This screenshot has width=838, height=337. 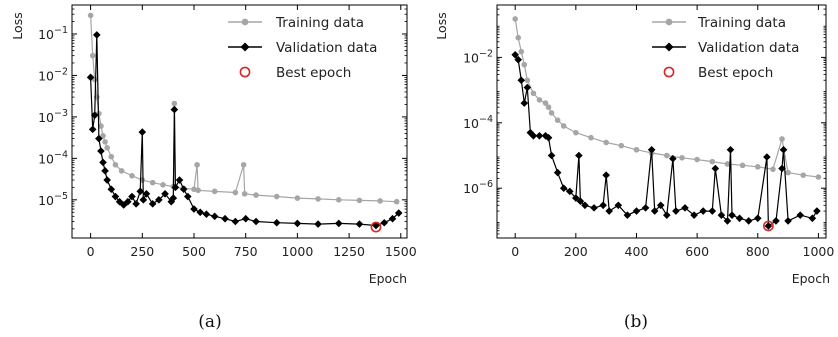 I want to click on legend-label-best-b: Best epoch, so click(x=735, y=73).